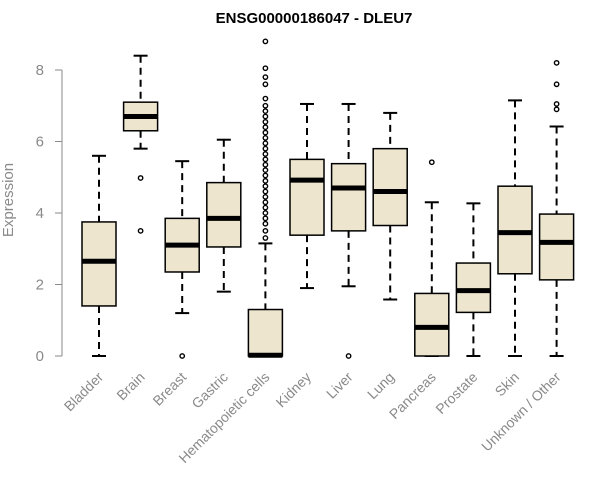  What do you see at coordinates (40, 285) in the screenshot?
I see `y-tick-label: 2` at bounding box center [40, 285].